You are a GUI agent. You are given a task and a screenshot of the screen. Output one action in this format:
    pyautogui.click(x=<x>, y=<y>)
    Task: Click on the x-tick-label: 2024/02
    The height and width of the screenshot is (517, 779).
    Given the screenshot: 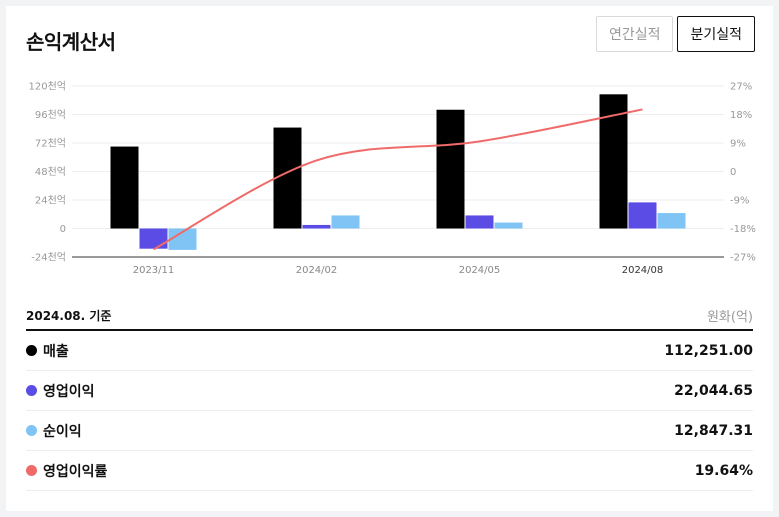 What is the action you would take?
    pyautogui.click(x=317, y=270)
    